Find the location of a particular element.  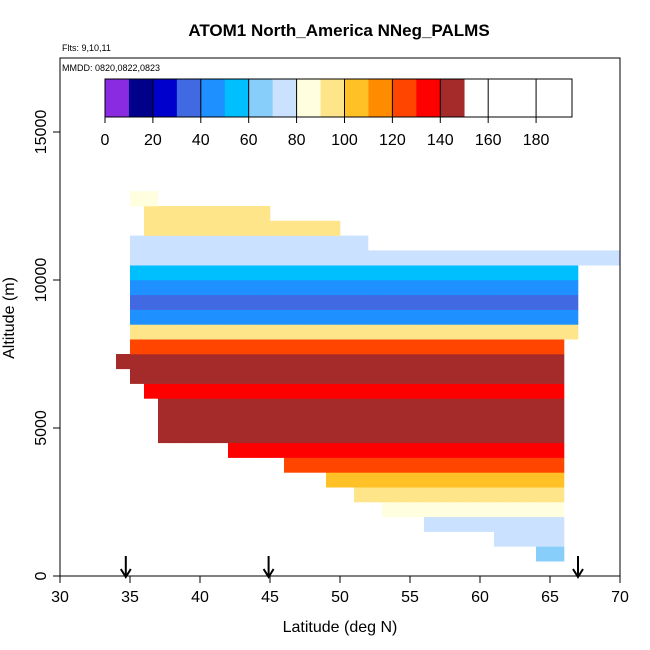

x-tick-label: 45 is located at coordinates (270, 597).